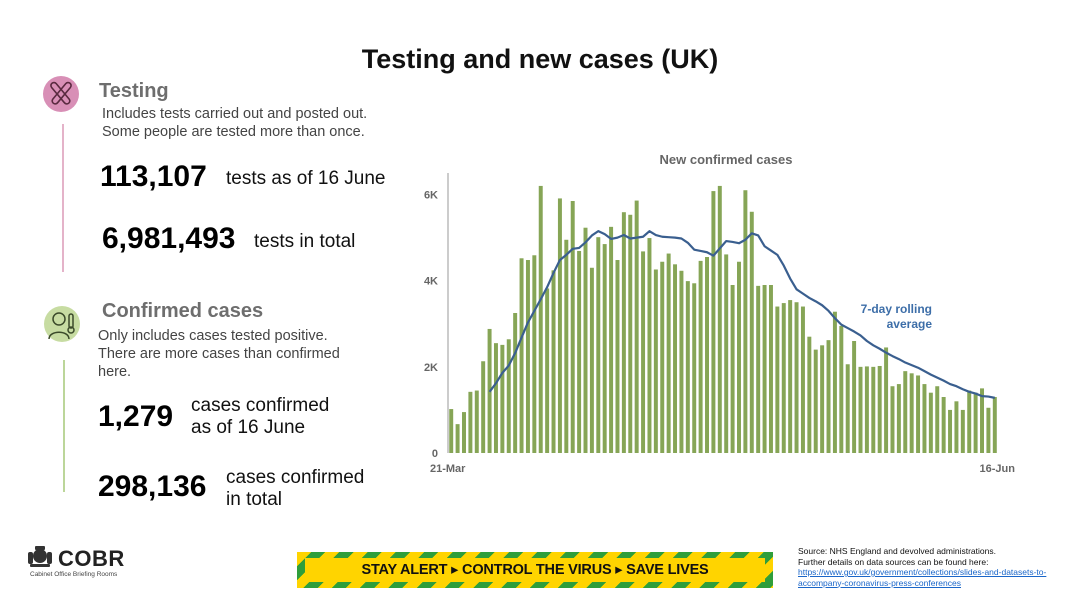  Describe the element at coordinates (153, 176) in the screenshot. I see `tests-today-value: 113,107` at that location.